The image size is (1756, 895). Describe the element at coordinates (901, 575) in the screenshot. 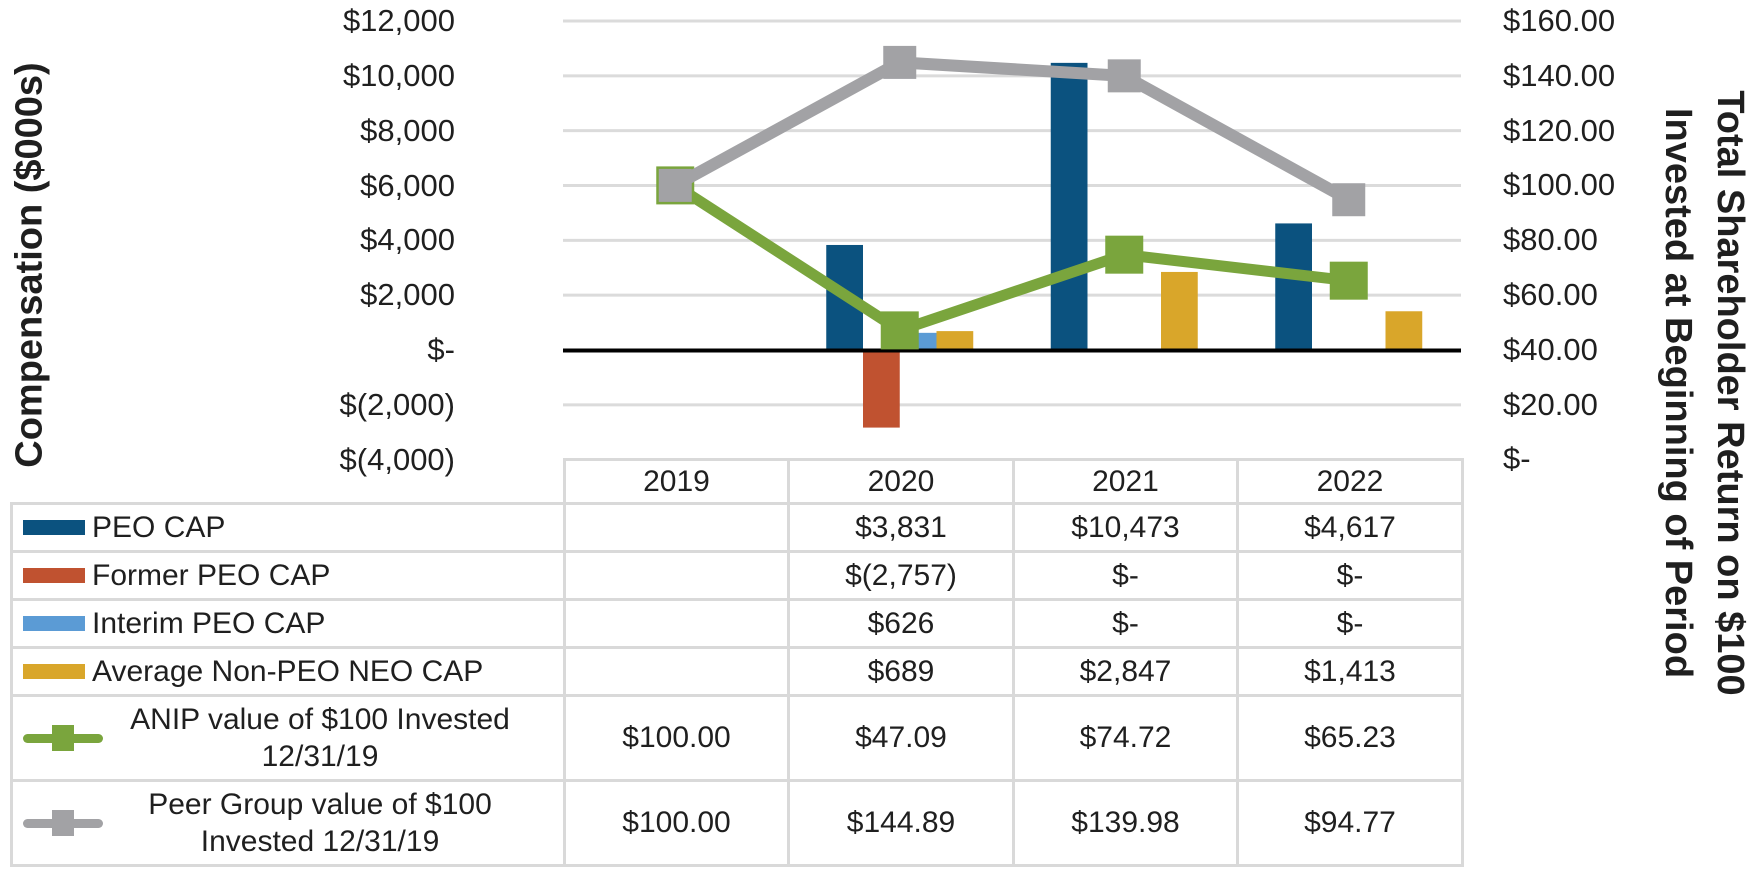

I see `value-cell: $(2,757)` at that location.